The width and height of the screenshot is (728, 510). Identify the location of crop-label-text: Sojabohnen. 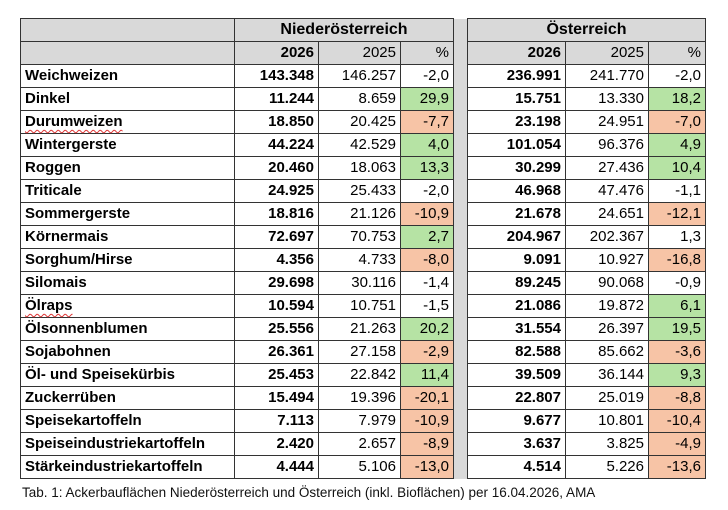
(68, 351).